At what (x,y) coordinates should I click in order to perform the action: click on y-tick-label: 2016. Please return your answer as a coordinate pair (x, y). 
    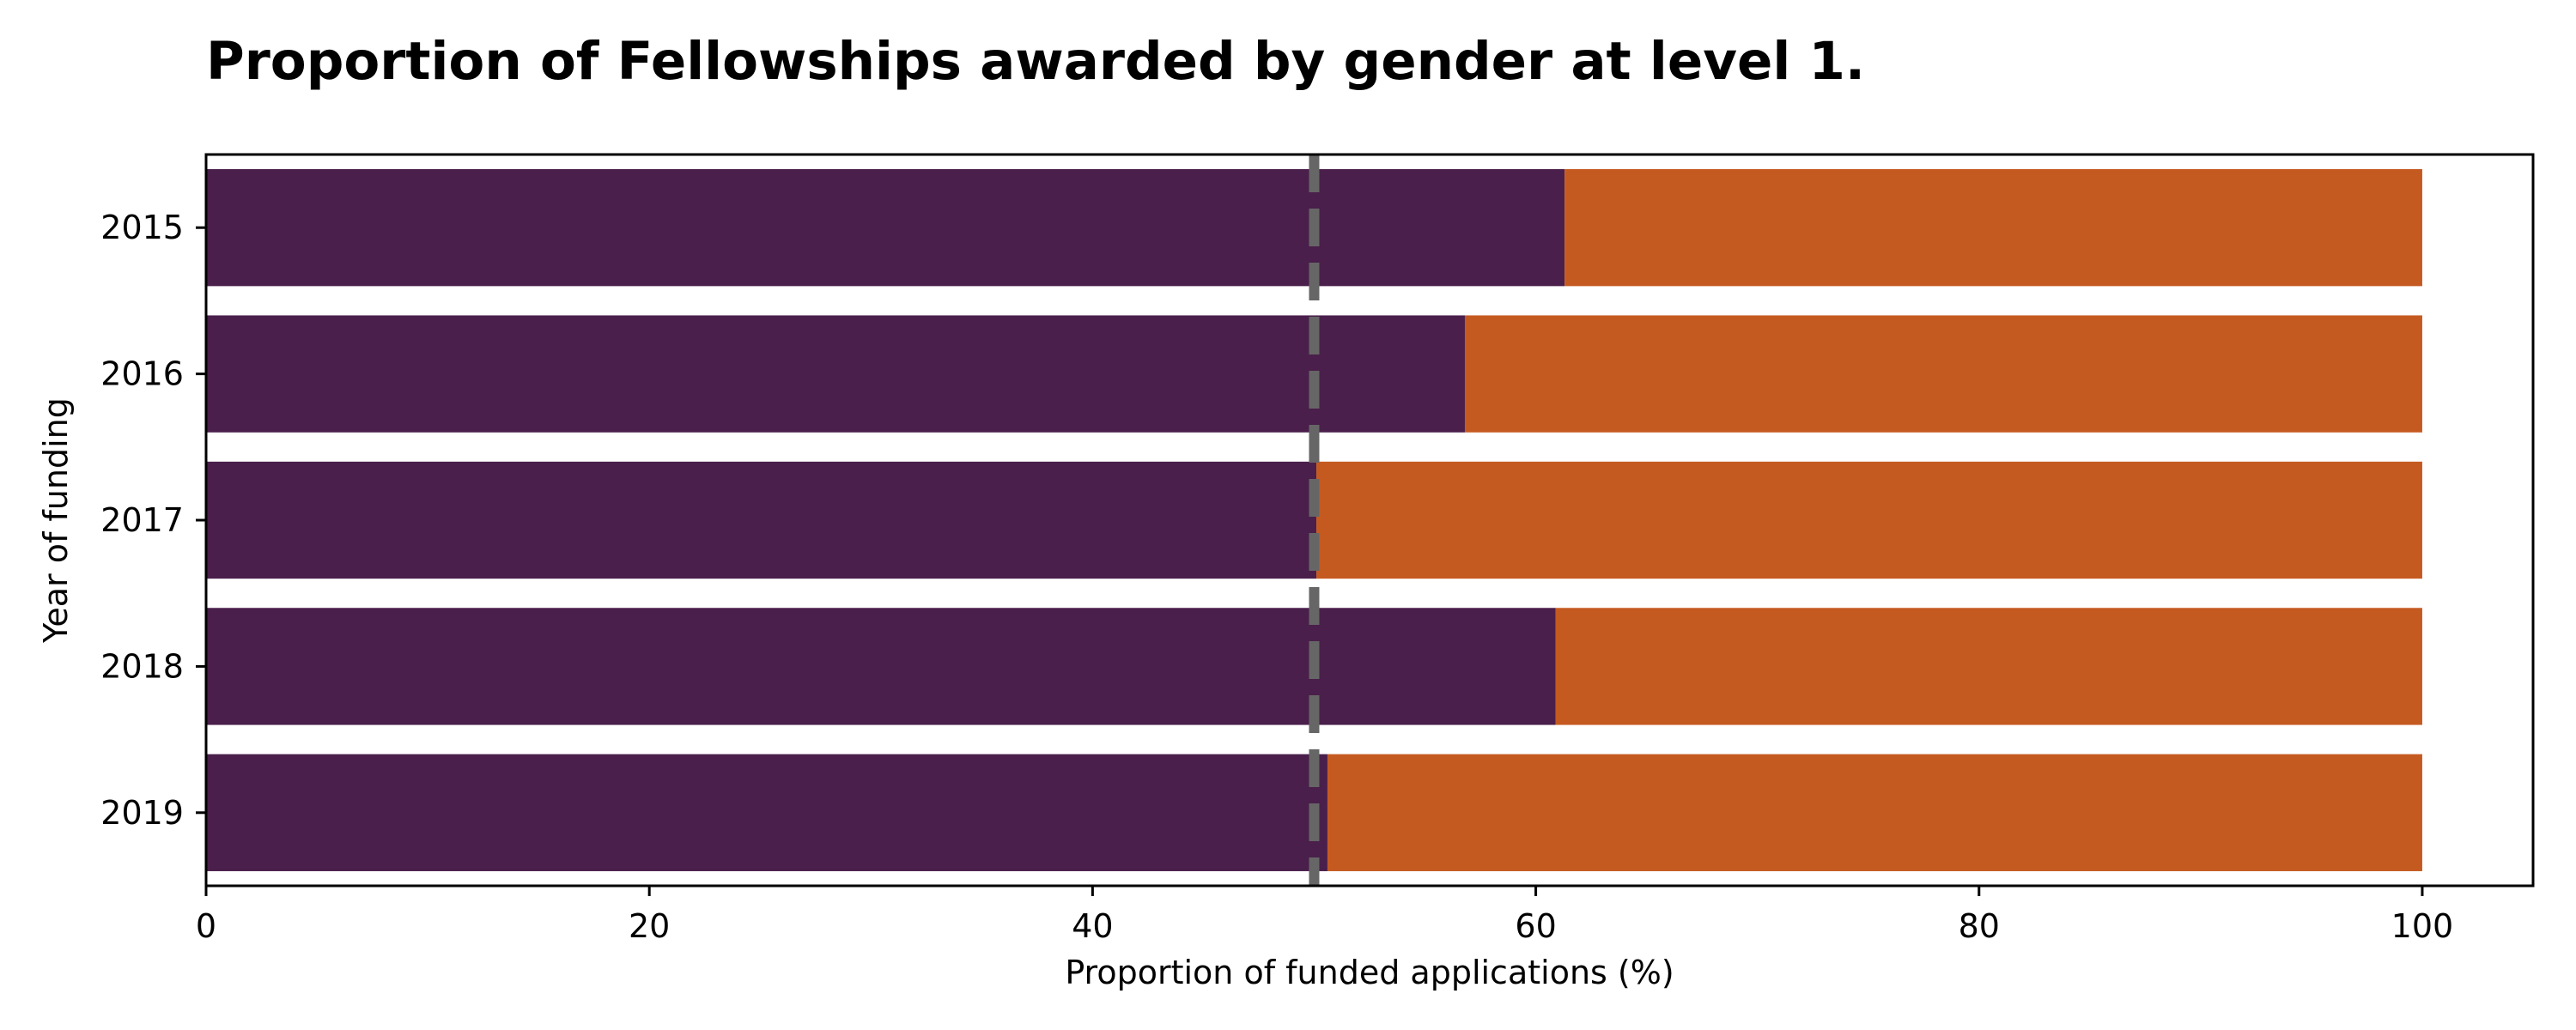
    Looking at the image, I should click on (142, 374).